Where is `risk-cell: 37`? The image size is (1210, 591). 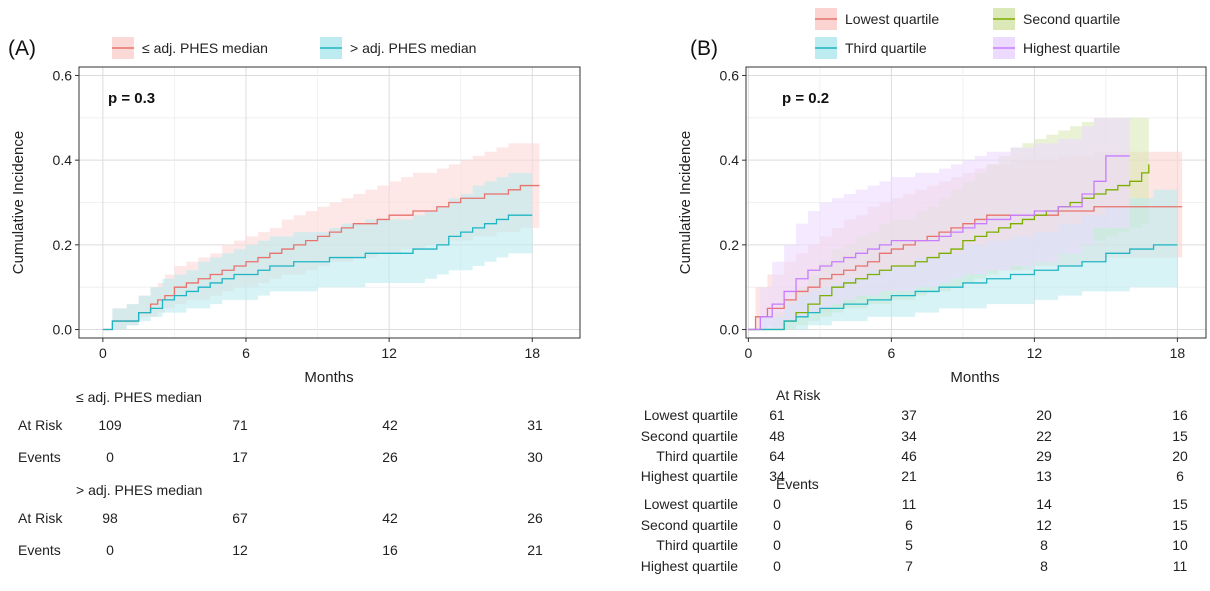 risk-cell: 37 is located at coordinates (909, 415).